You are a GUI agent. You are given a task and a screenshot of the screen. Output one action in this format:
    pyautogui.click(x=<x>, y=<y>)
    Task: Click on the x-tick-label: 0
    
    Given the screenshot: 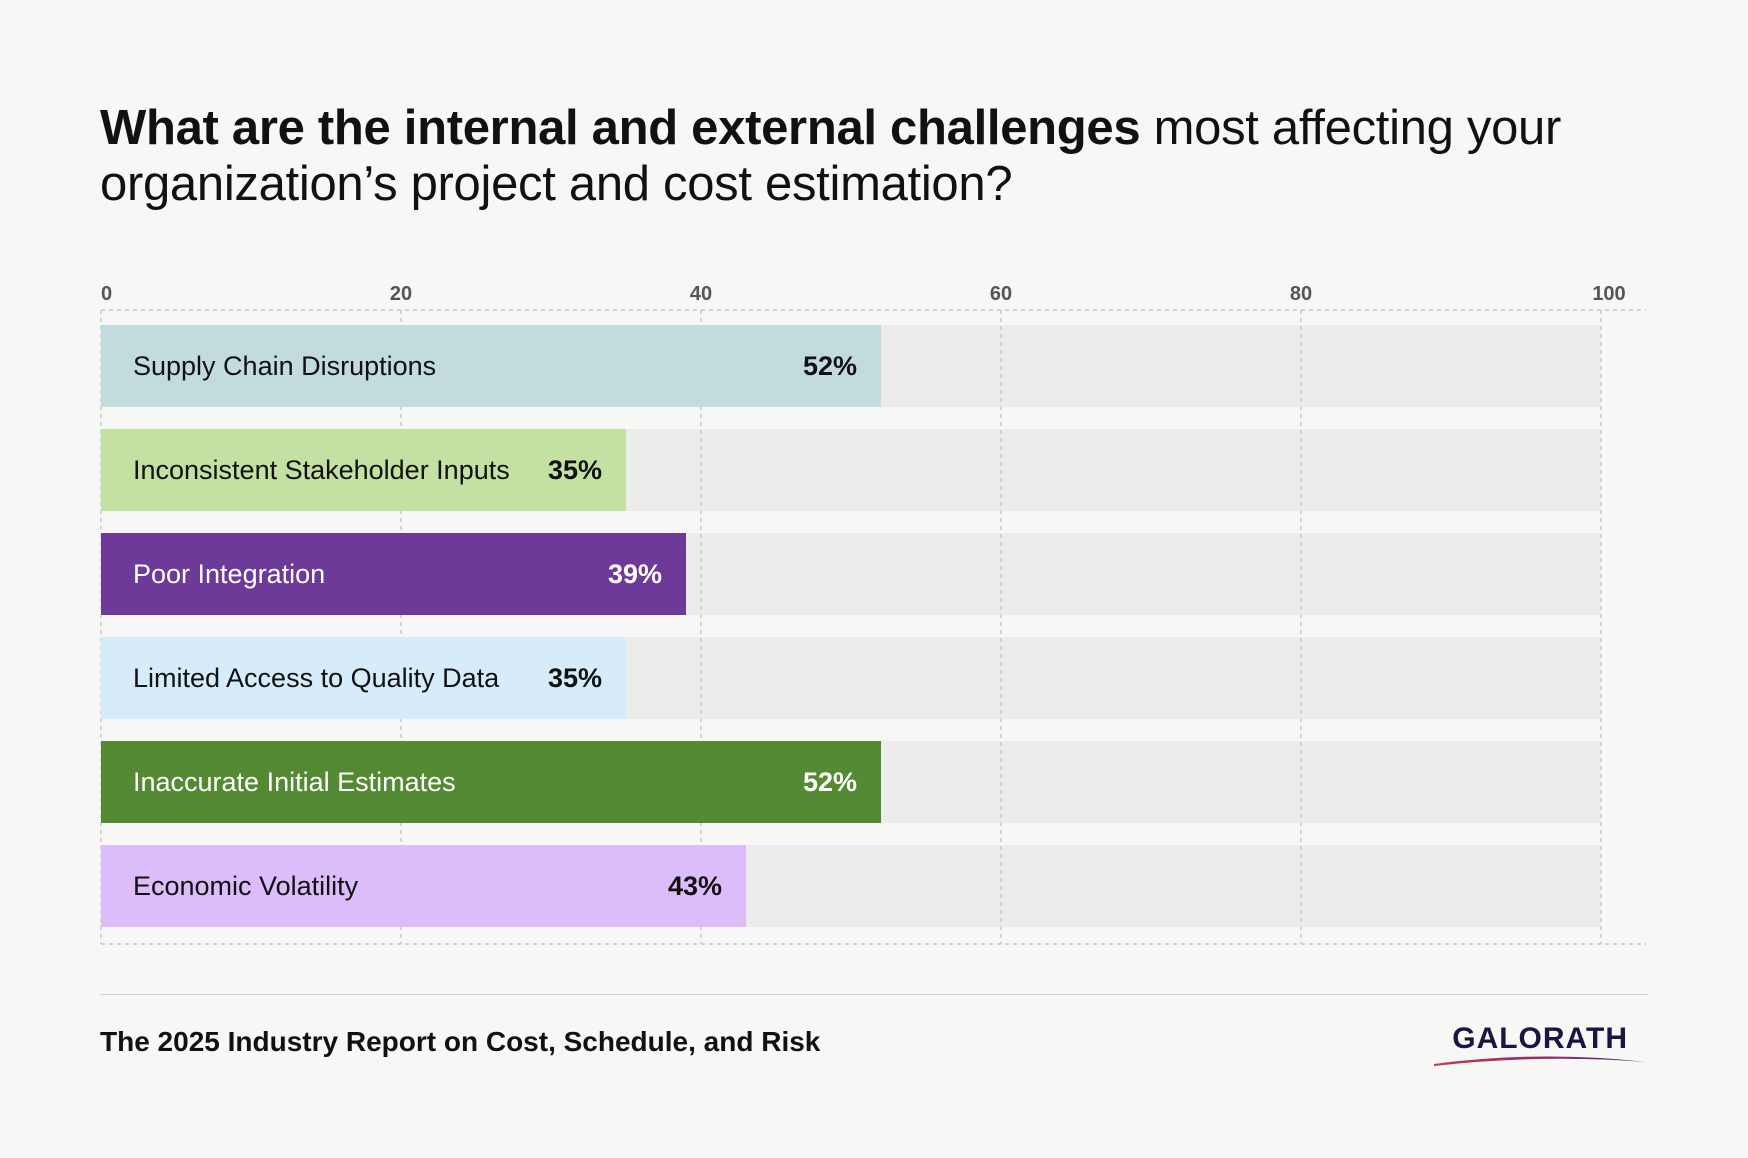 What is the action you would take?
    pyautogui.click(x=106, y=294)
    